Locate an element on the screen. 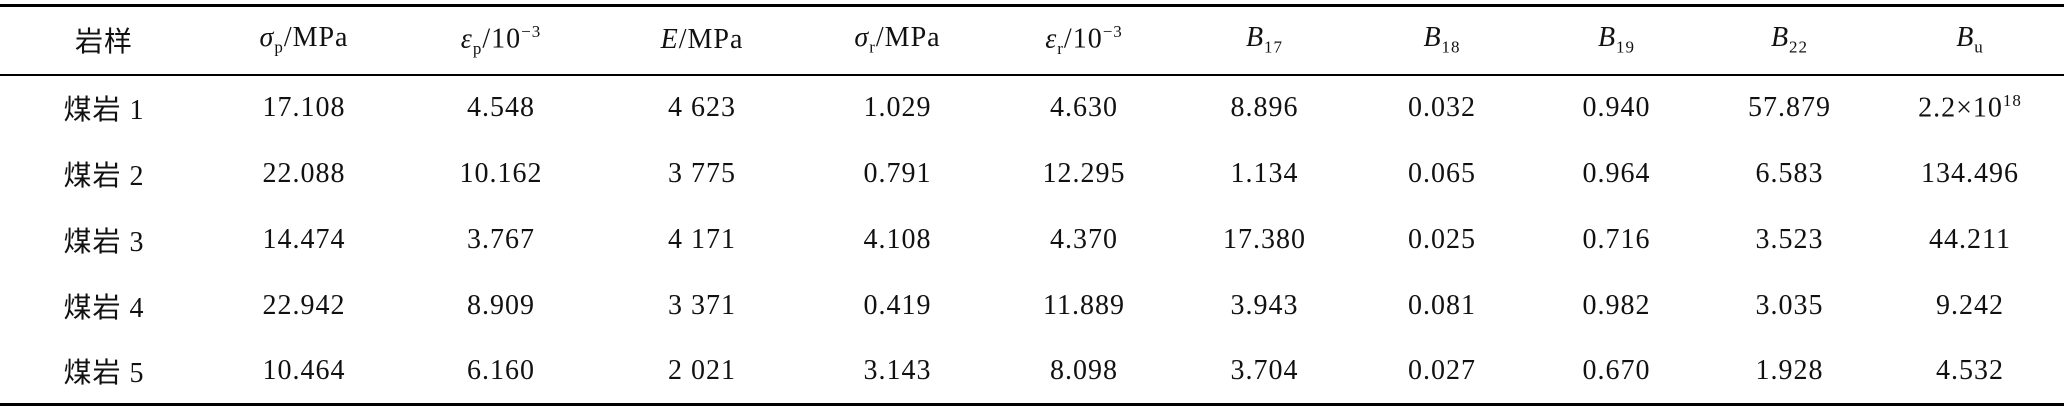  row-label: 煤岩 3 is located at coordinates (104, 242).